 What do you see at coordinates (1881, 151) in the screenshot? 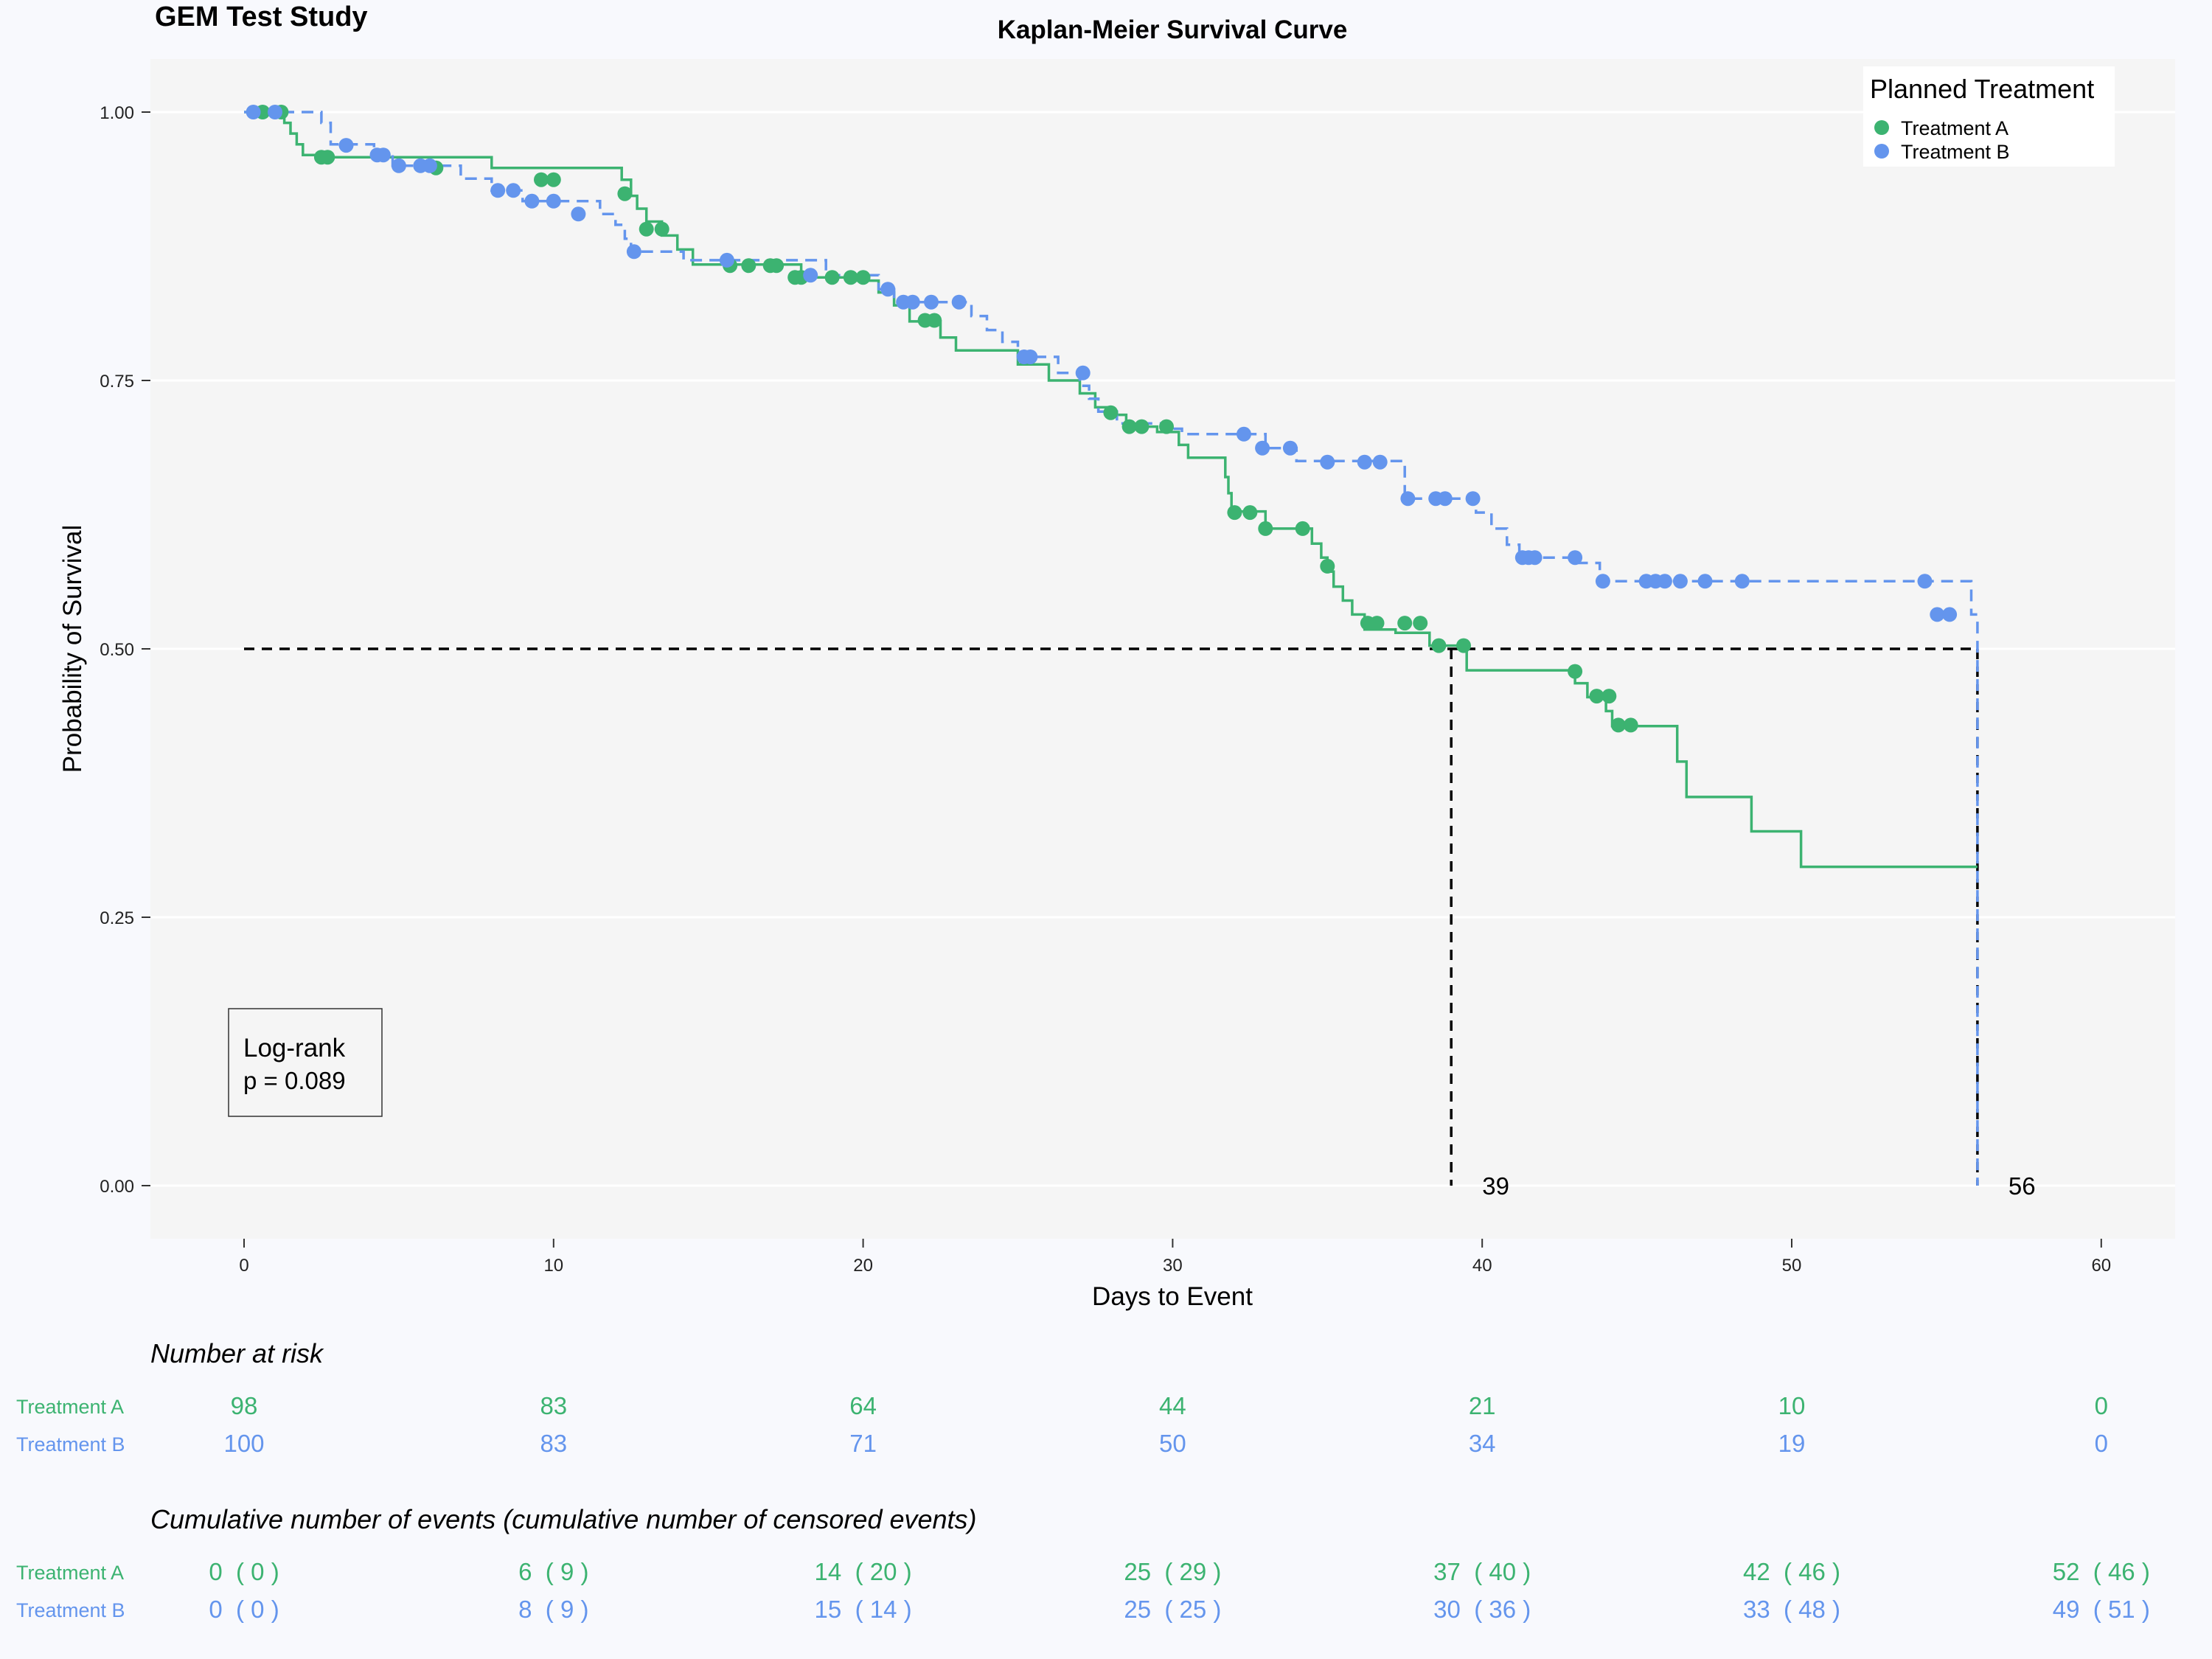
I see `legend-key-treatment-b` at bounding box center [1881, 151].